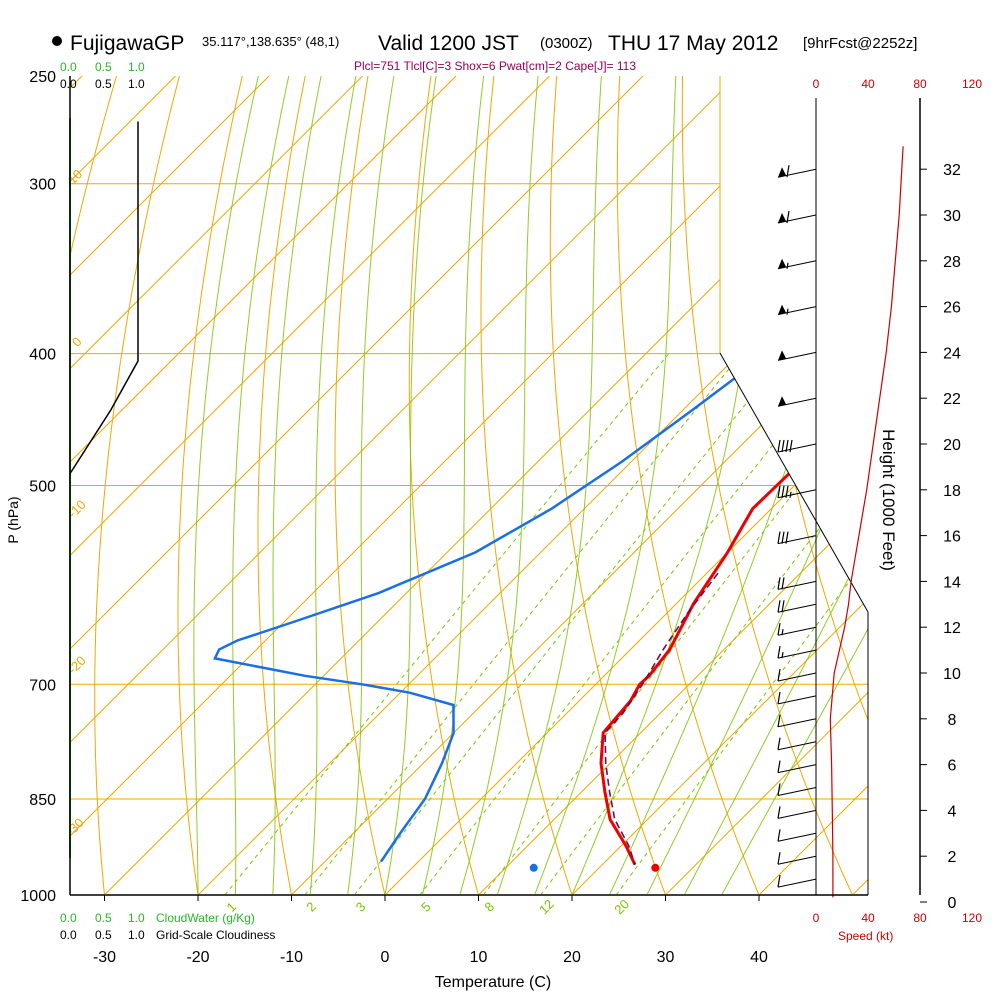  What do you see at coordinates (270, 41) in the screenshot?
I see `station-coordinates: 35.117°,138.635° (48,1)` at bounding box center [270, 41].